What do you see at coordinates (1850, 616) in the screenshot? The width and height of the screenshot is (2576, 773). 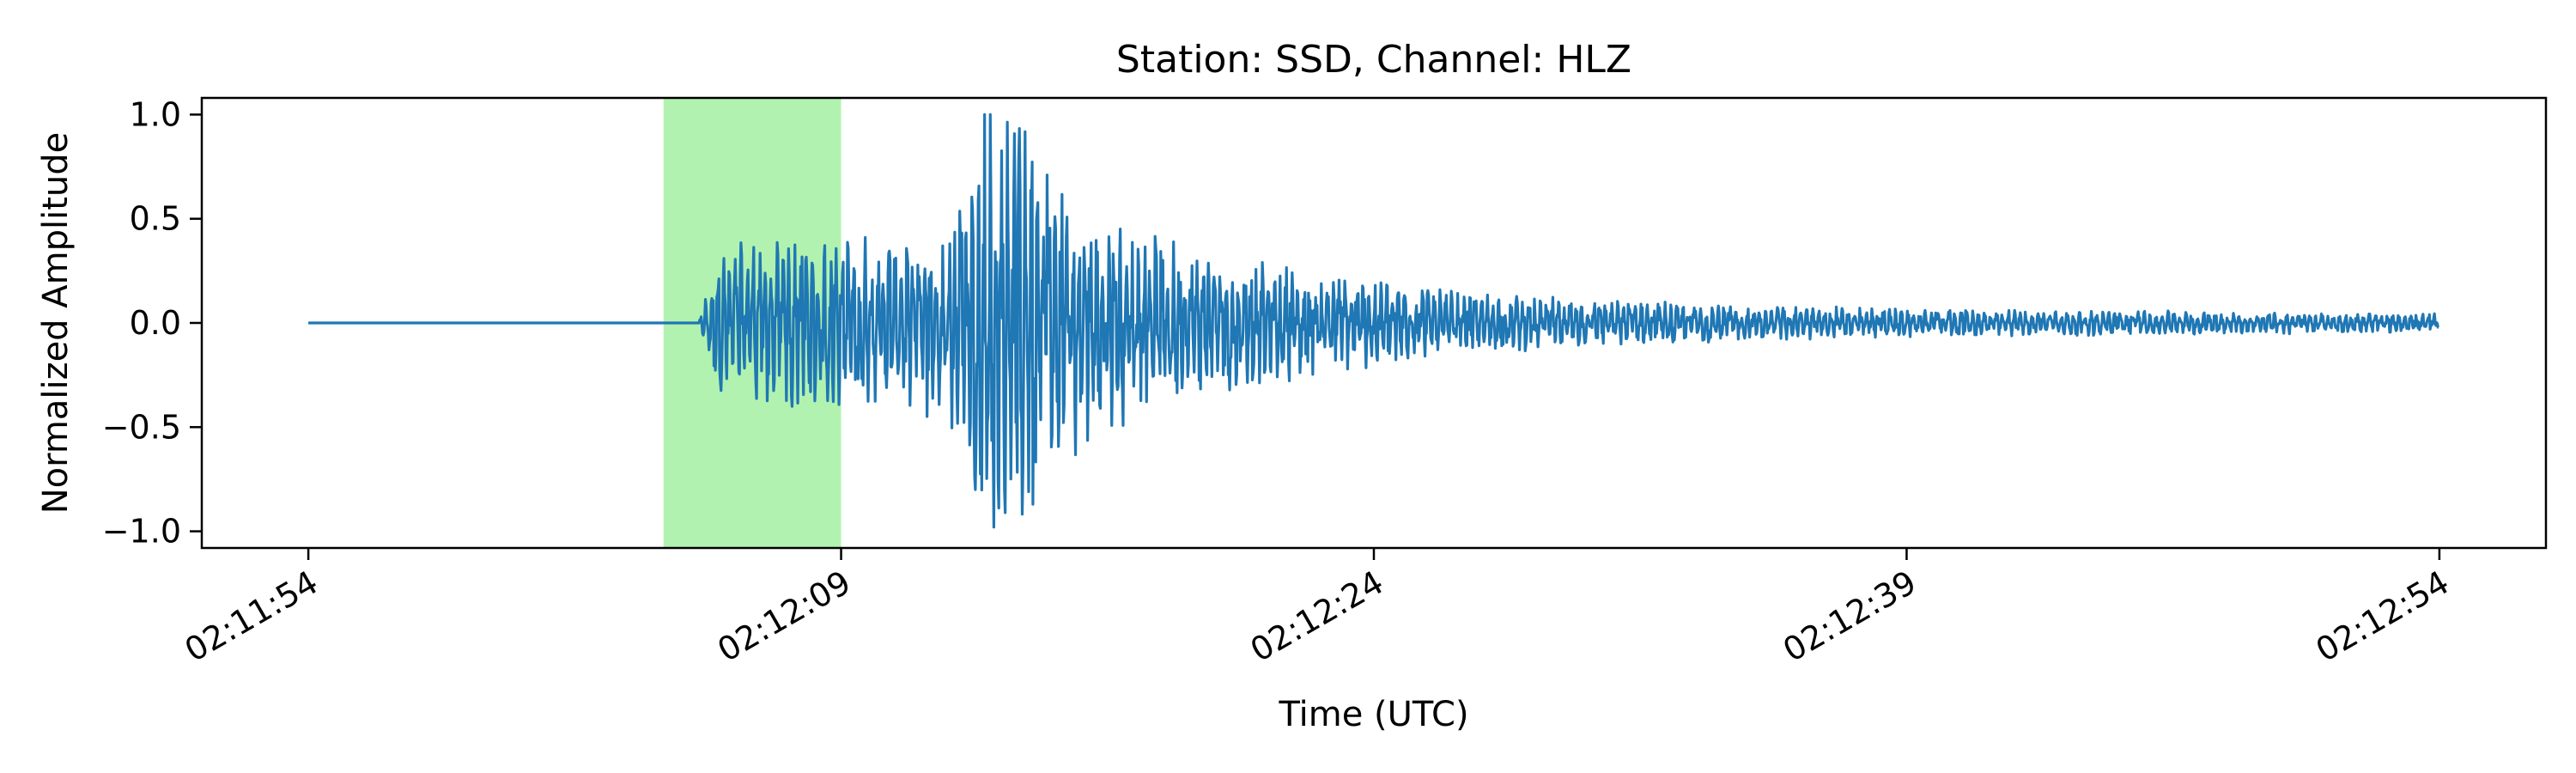 I see `x-tick-label: 02:12:39` at bounding box center [1850, 616].